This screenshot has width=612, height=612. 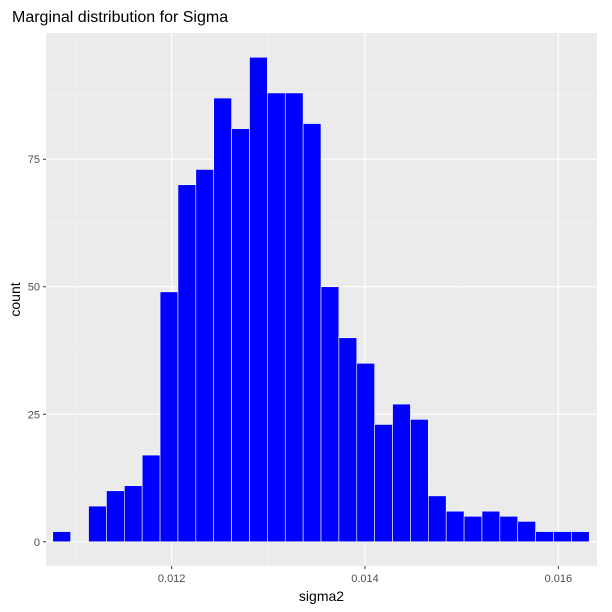 I want to click on y-tick-label: 50, so click(x=34, y=288).